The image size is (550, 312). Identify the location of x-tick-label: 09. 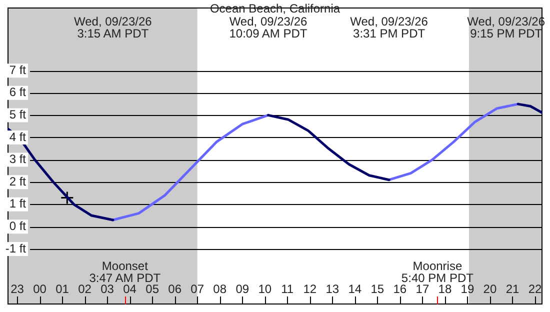
(243, 289).